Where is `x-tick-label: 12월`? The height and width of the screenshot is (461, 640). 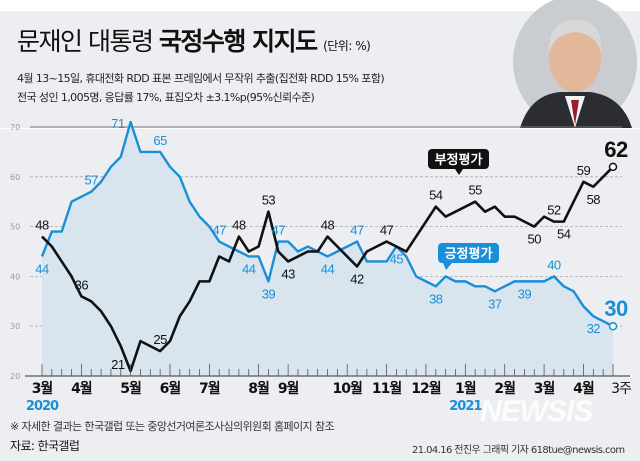 x-tick-label: 12월 is located at coordinates (425, 388).